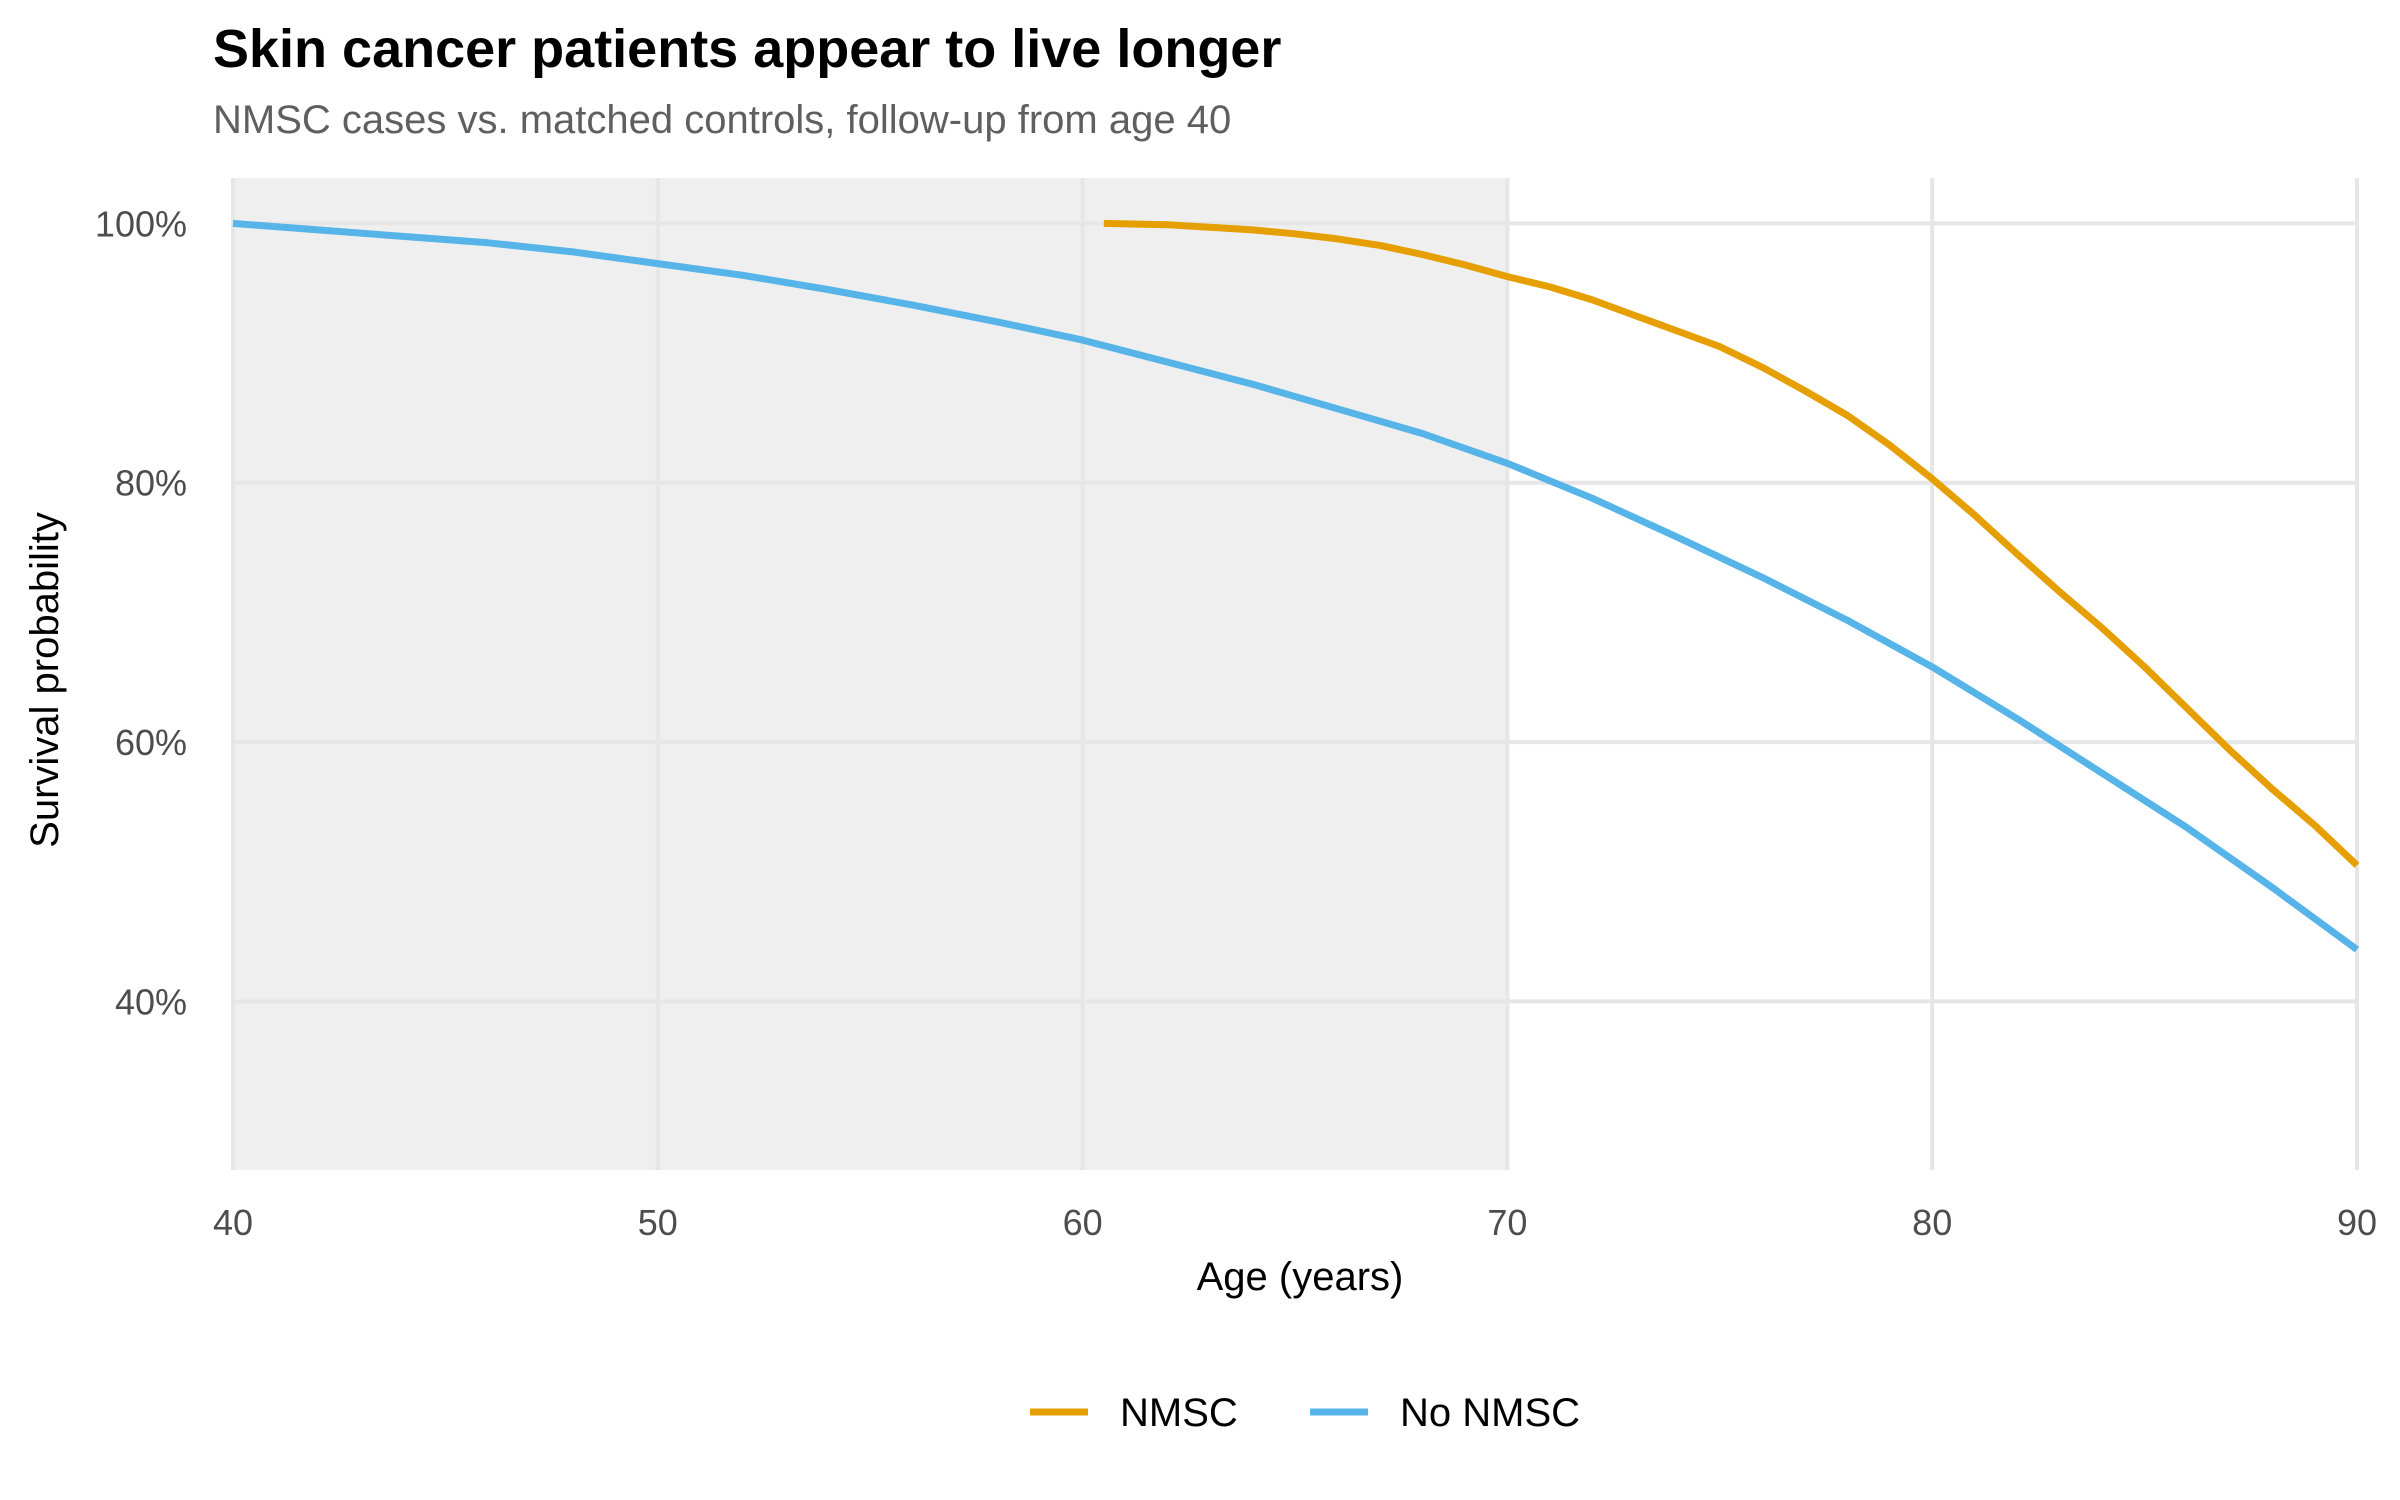 The width and height of the screenshot is (2400, 1500). Describe the element at coordinates (141, 612) in the screenshot. I see `y-axis-ticks: 40% 60% 80% 100%` at that location.